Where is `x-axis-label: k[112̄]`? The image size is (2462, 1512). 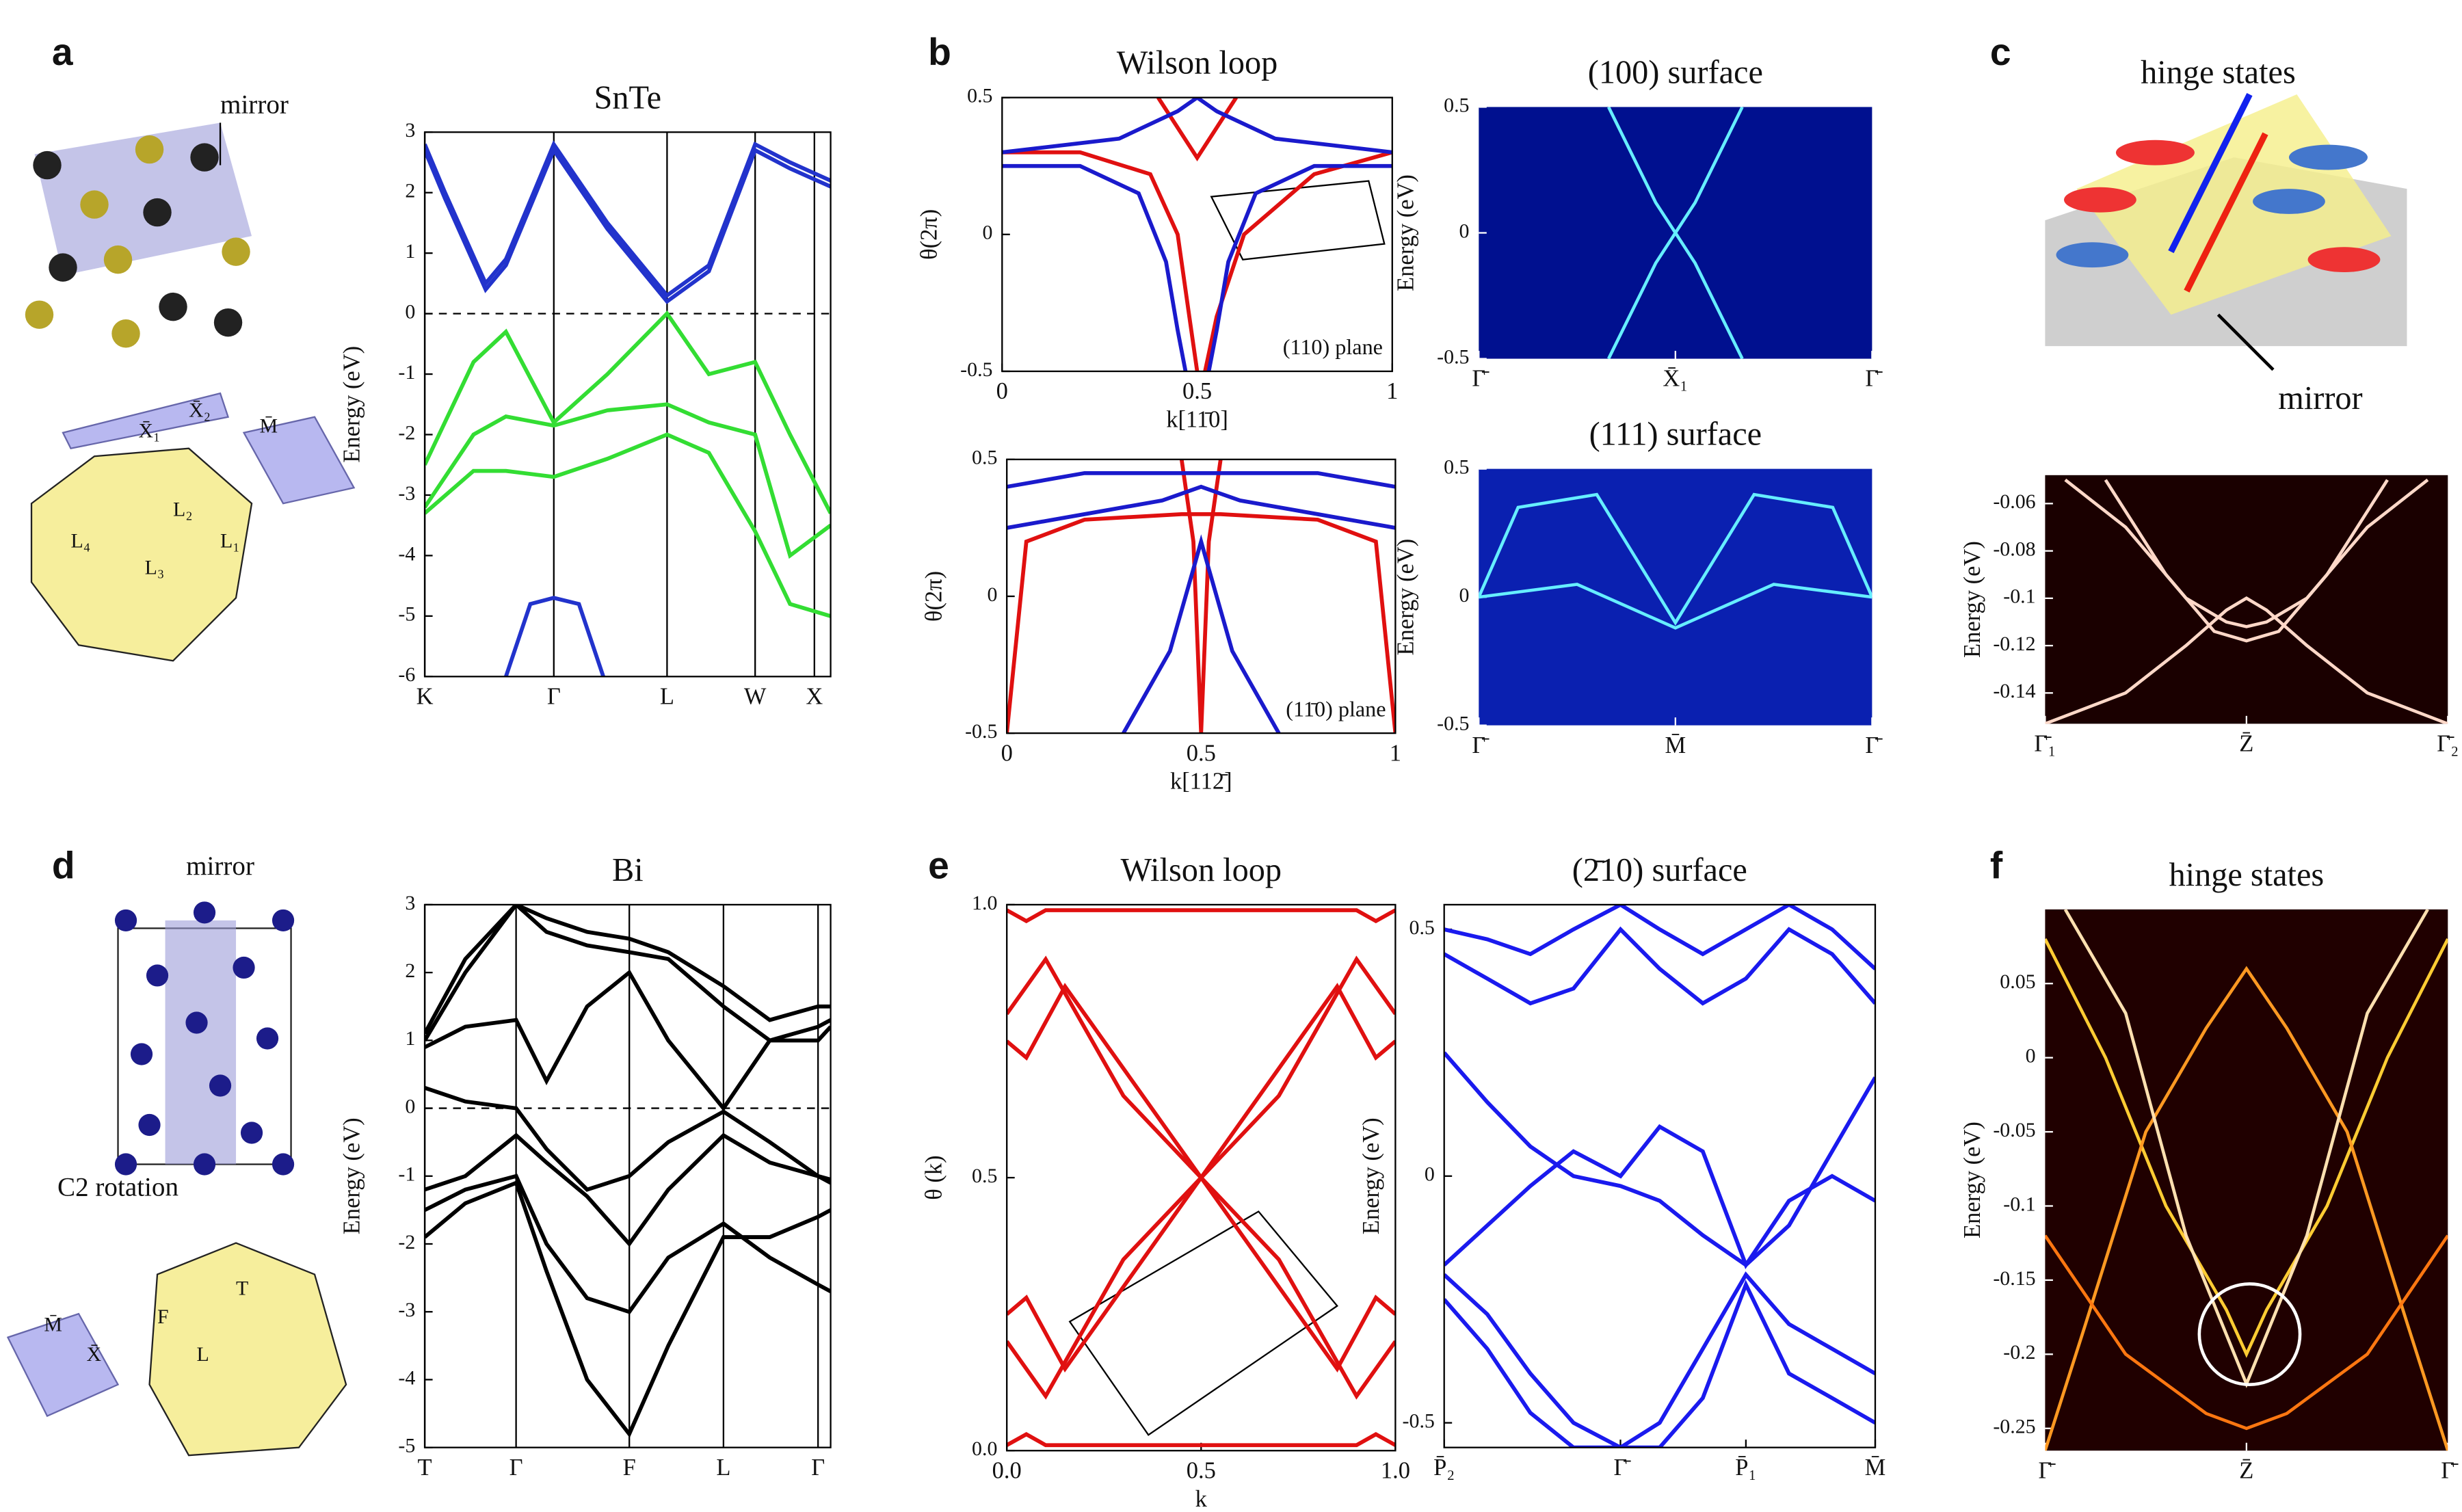 x-axis-label: k[112̄] is located at coordinates (1201, 782).